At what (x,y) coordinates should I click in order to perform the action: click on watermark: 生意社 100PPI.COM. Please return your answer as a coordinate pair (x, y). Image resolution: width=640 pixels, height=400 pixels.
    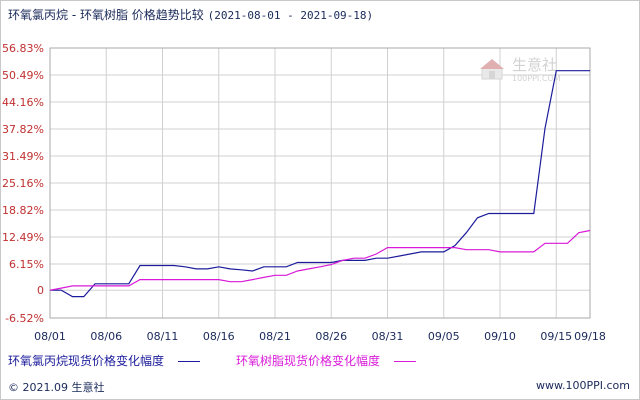
    Looking at the image, I should click on (520, 69).